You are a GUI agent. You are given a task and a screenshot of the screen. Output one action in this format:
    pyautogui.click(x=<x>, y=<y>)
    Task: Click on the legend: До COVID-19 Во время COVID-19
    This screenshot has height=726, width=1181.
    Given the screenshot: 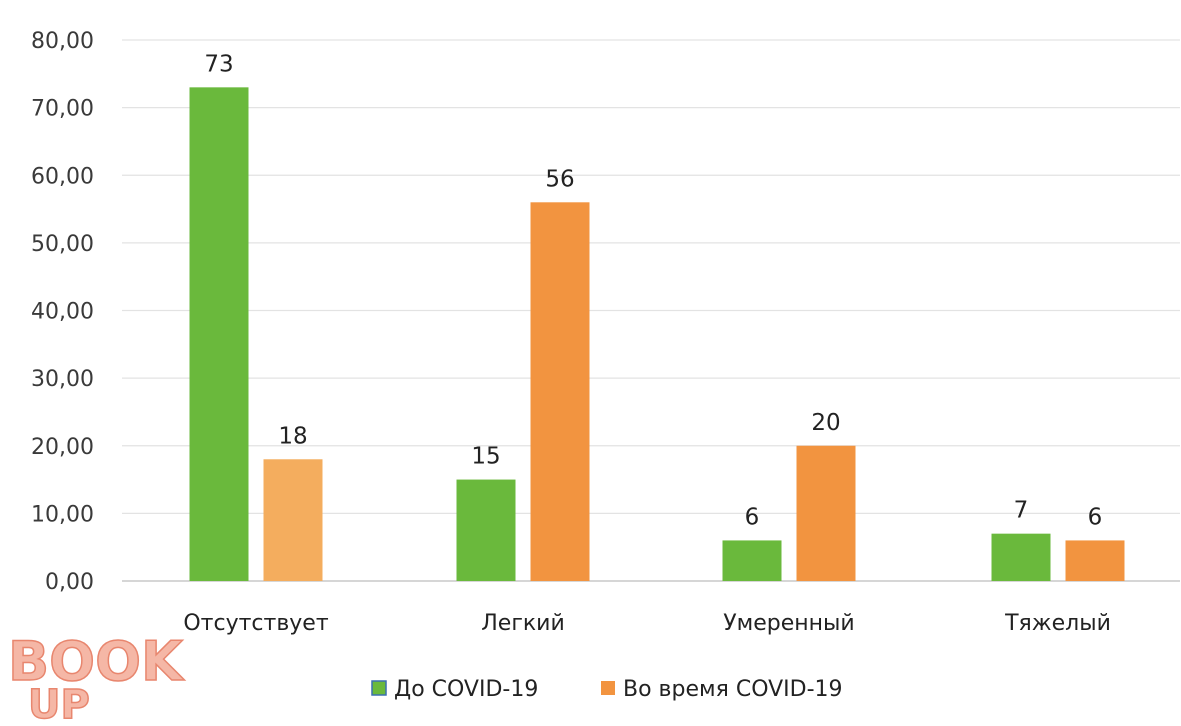 What is the action you would take?
    pyautogui.click(x=607, y=689)
    